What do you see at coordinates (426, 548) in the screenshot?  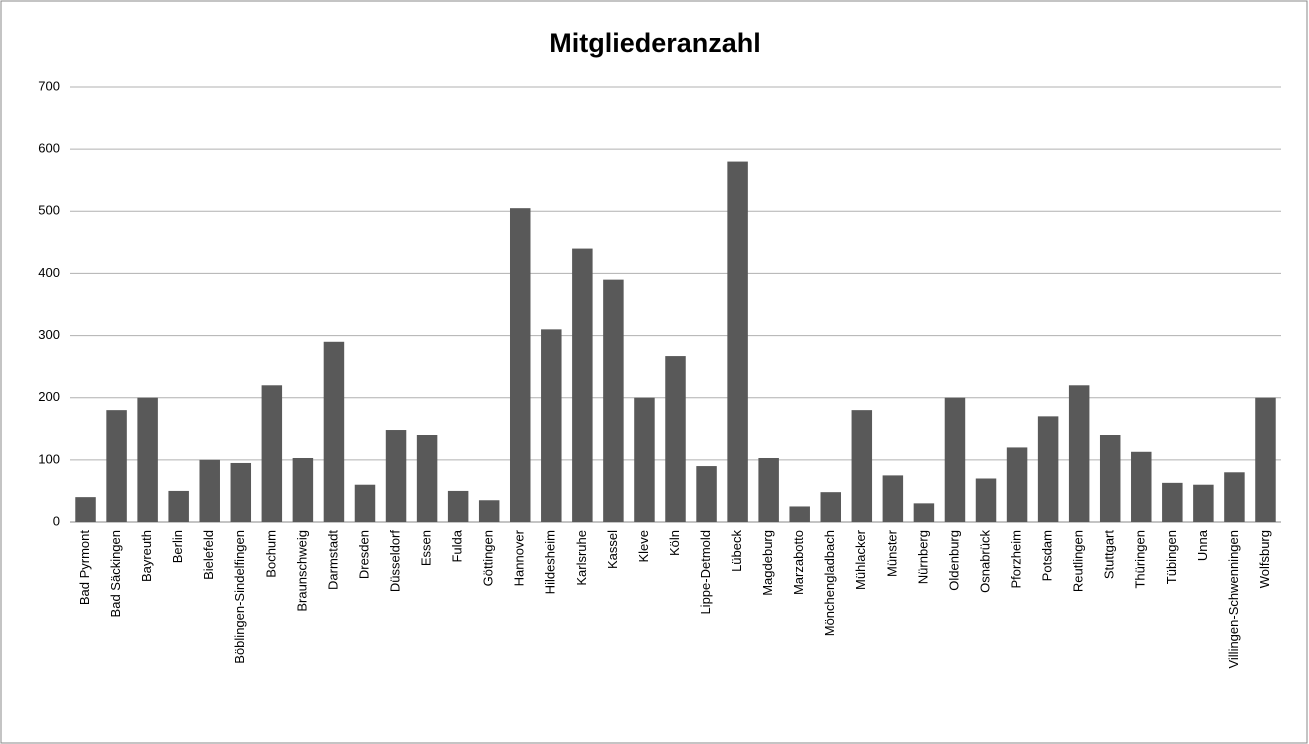 I see `x-tick-label: Essen` at bounding box center [426, 548].